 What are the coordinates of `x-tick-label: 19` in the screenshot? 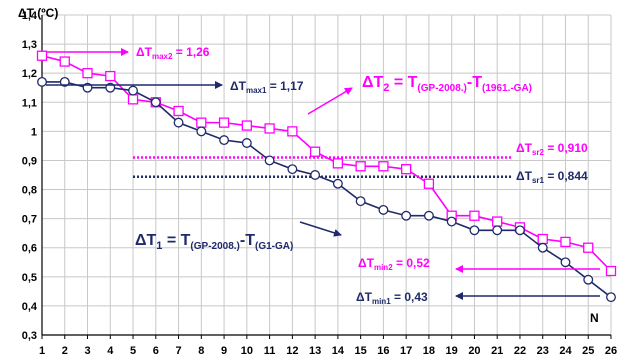 It's located at (452, 351).